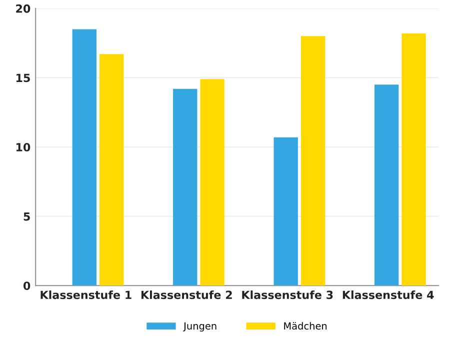  I want to click on y-tick-label: 20, so click(23, 8).